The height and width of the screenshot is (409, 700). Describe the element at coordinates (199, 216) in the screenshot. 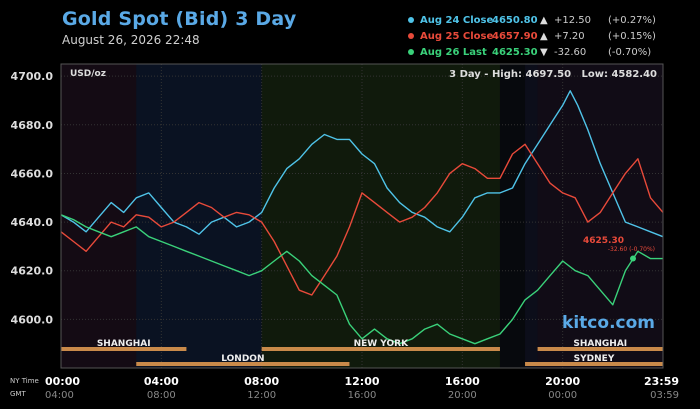

I see `band-london` at that location.